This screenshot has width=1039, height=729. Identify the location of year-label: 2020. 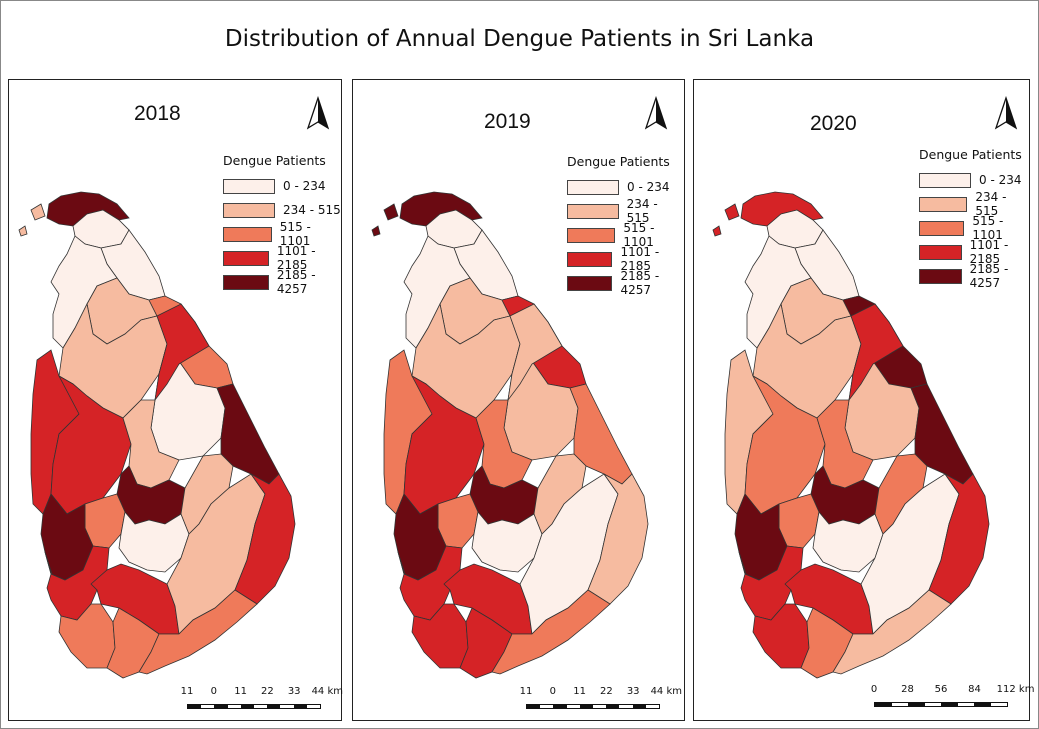
(833, 123).